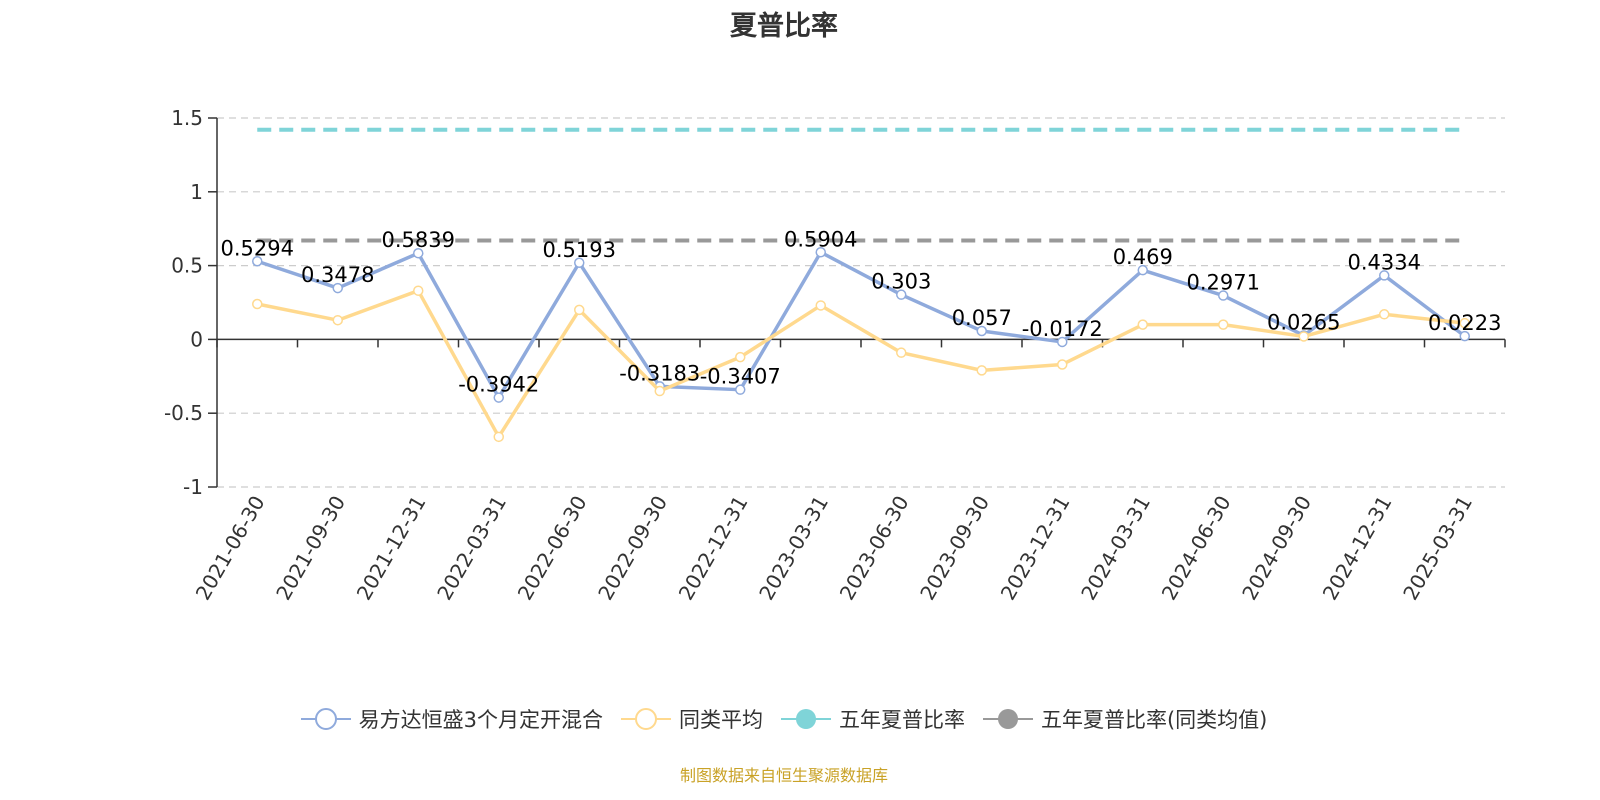  What do you see at coordinates (784, 26) in the screenshot?
I see `chart-title: 夏普比率` at bounding box center [784, 26].